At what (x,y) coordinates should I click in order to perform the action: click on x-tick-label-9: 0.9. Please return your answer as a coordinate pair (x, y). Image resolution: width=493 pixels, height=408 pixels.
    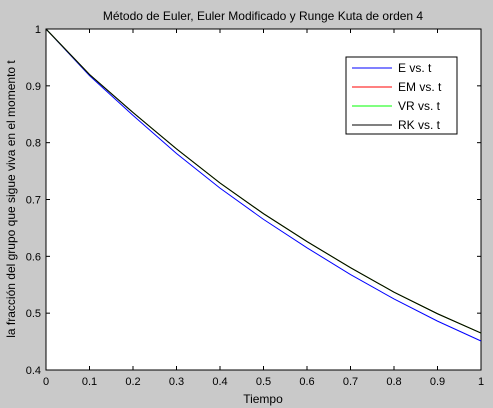
    Looking at the image, I should click on (437, 382).